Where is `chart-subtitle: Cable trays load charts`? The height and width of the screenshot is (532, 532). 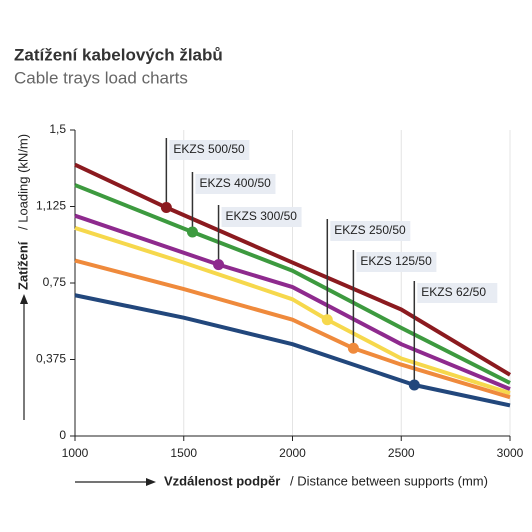
chart-subtitle: Cable trays load charts is located at coordinates (101, 77).